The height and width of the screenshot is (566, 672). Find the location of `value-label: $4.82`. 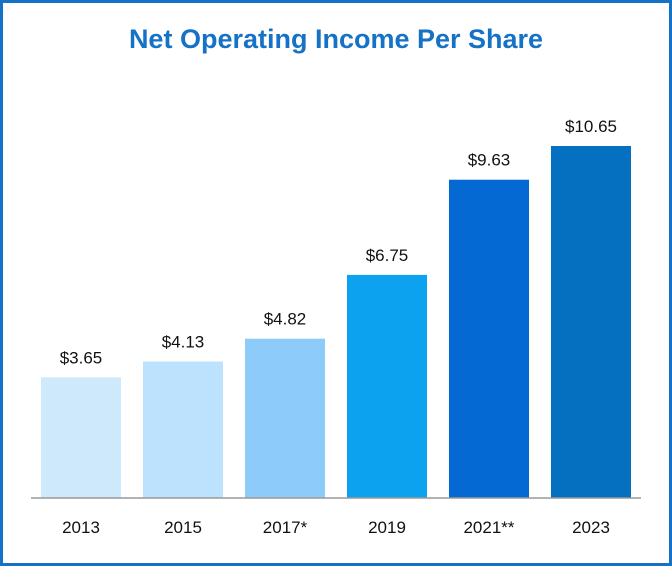

value-label: $4.82 is located at coordinates (285, 319).